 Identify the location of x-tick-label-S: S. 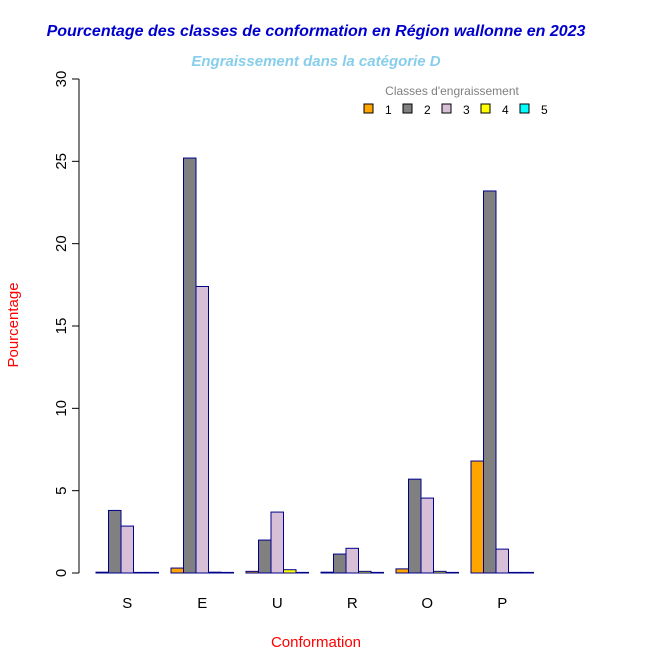
(127, 603).